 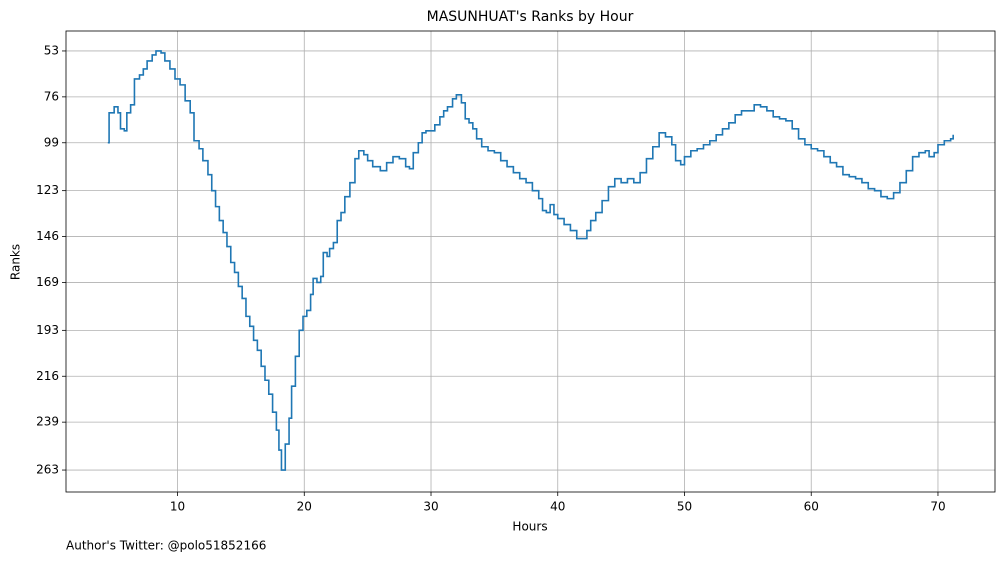 I want to click on x-tick-label: 60, so click(x=811, y=507).